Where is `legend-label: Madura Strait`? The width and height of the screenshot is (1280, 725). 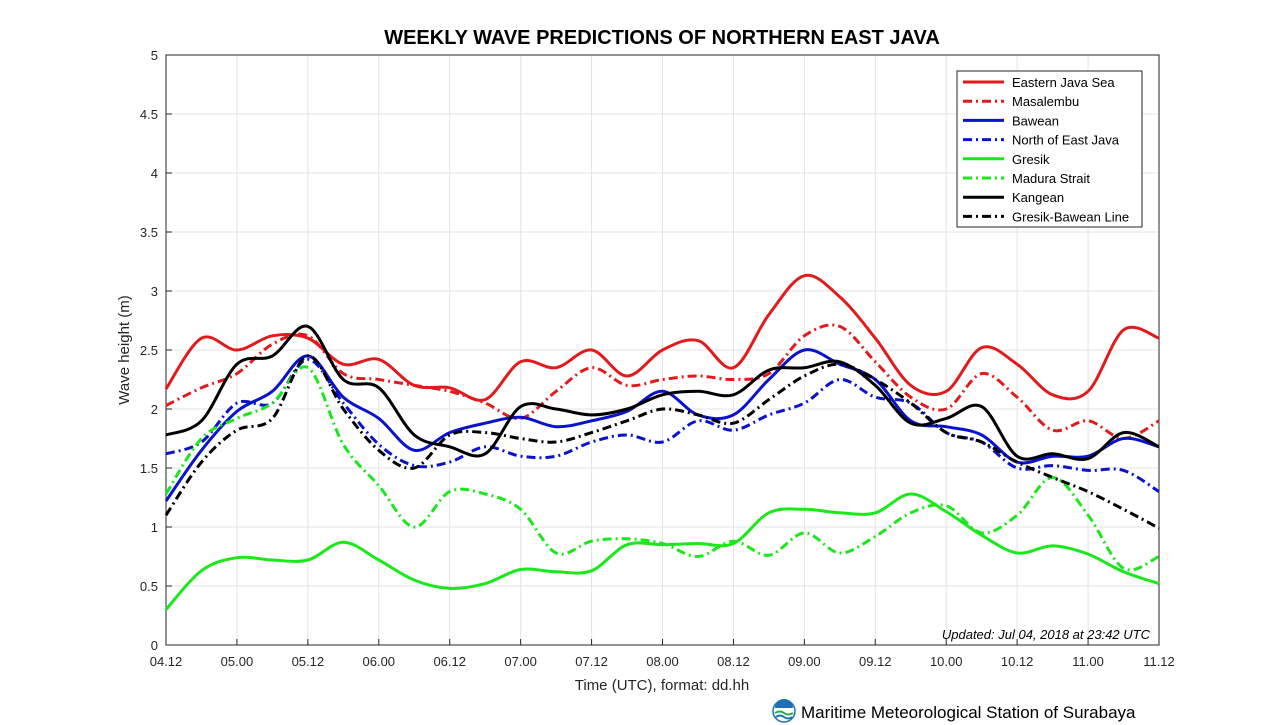 legend-label: Madura Strait is located at coordinates (1051, 178).